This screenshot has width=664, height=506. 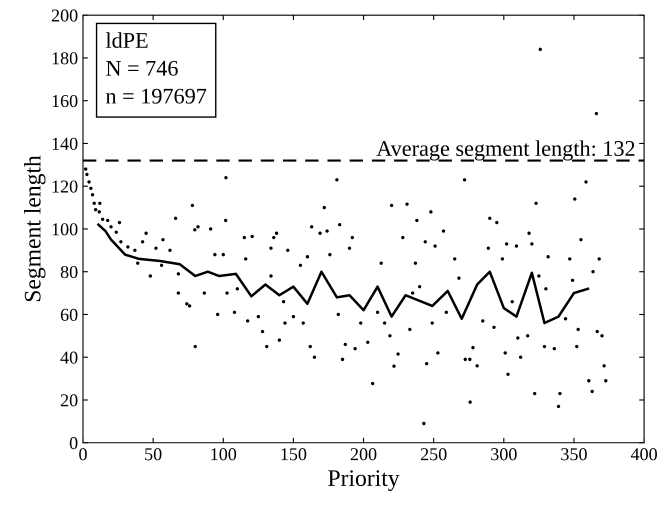 I want to click on line-series, so click(x=343, y=273).